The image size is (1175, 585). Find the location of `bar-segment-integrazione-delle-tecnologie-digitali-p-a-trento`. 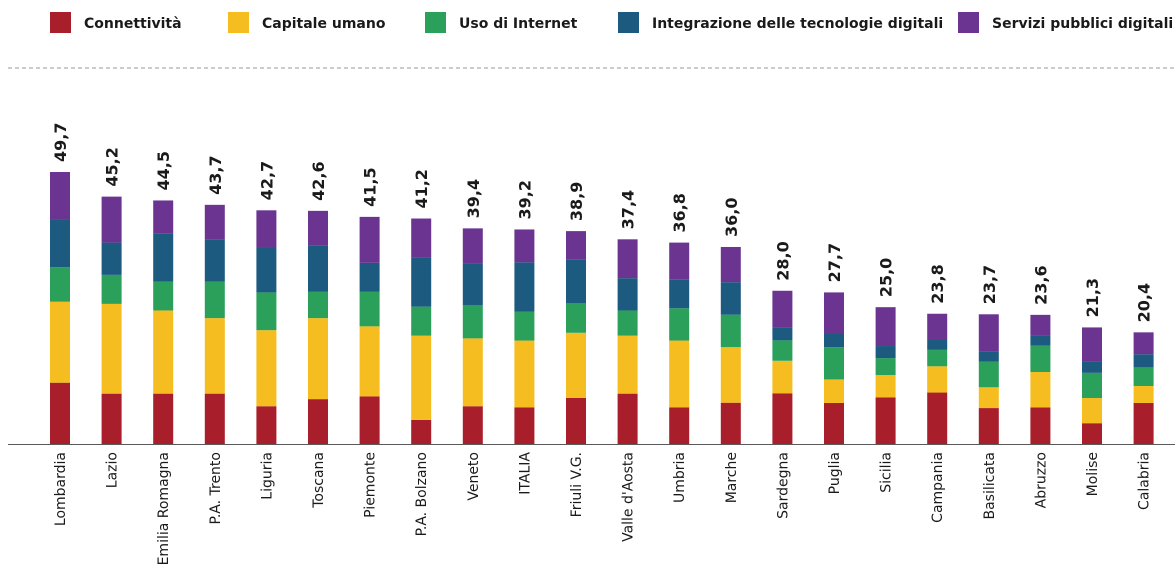

bar-segment-integrazione-delle-tecnologie-digitali-p-a-trento is located at coordinates (214, 260).